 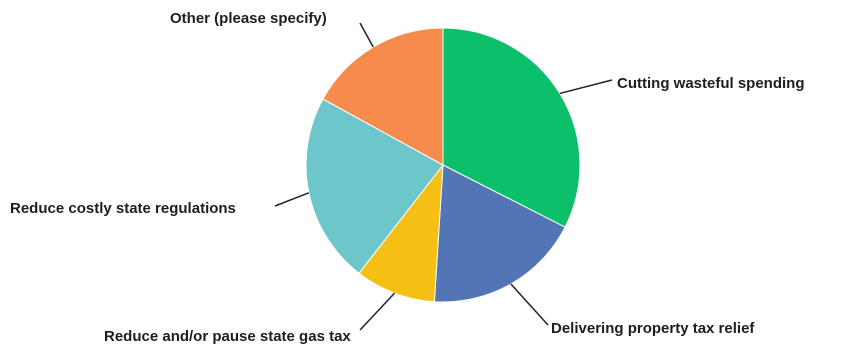 What do you see at coordinates (383, 96) in the screenshot?
I see `pie-slice-other-please-specify` at bounding box center [383, 96].